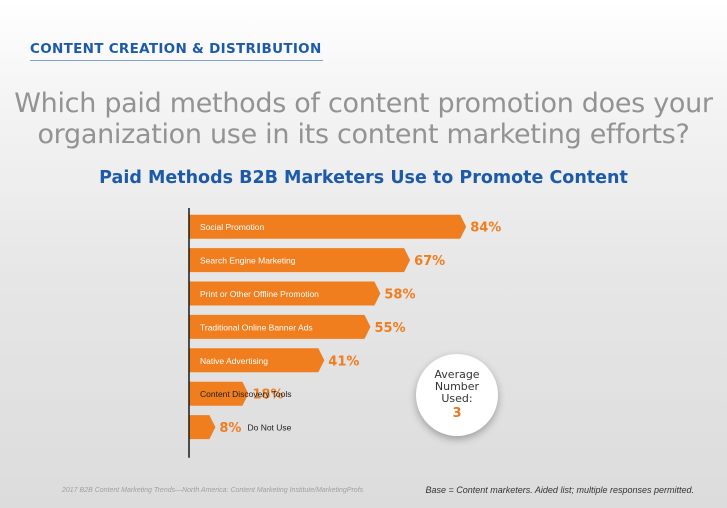 The width and height of the screenshot is (727, 508). Describe the element at coordinates (485, 228) in the screenshot. I see `bar-value-label-1: 84%` at that location.